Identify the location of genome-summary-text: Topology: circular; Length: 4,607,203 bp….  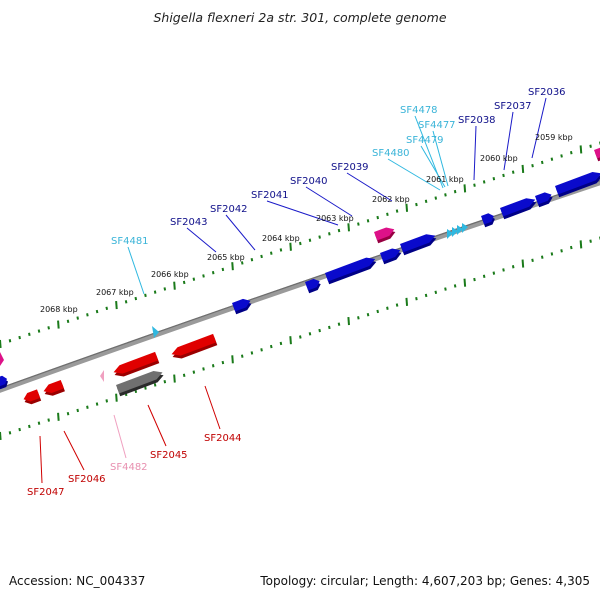
(425, 581).